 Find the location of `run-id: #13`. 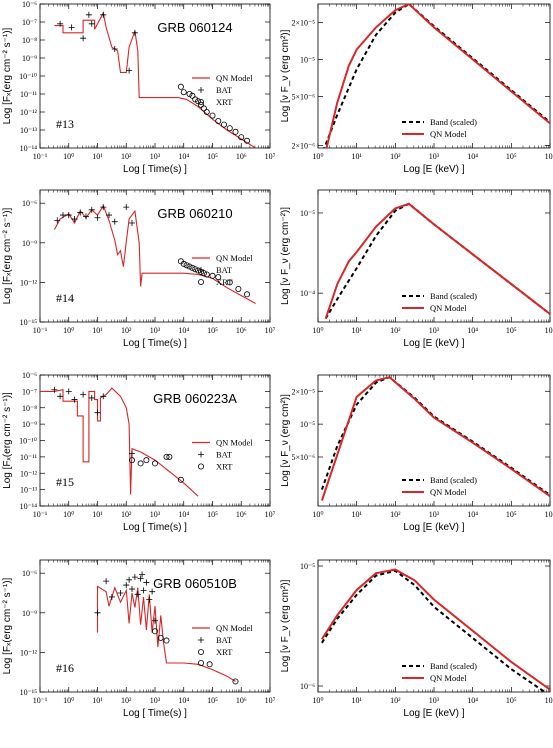

run-id: #13 is located at coordinates (65, 124).